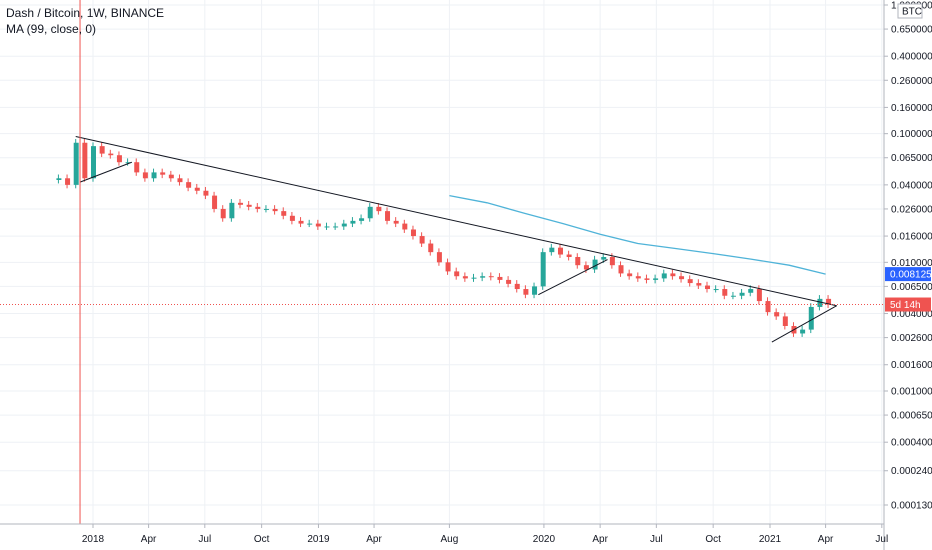 The height and width of the screenshot is (550, 932). I want to click on countdown-badge-label: 5d 14h, so click(905, 305).